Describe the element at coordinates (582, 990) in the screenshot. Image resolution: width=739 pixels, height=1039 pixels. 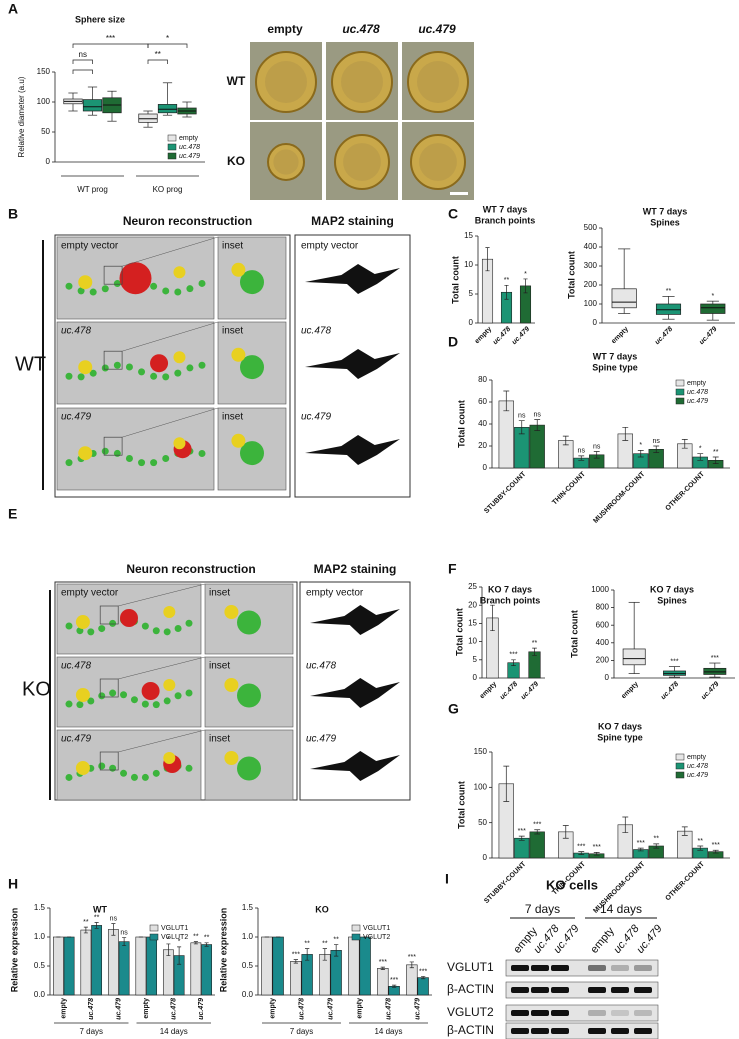
I see `blot-strip` at that location.